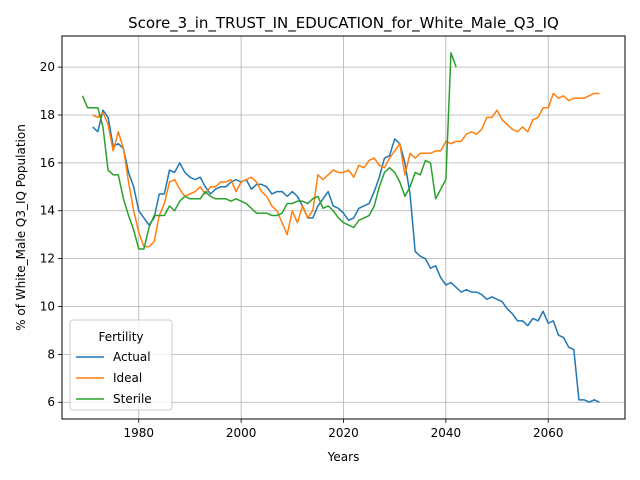  I want to click on y-tick-label: 18, so click(47, 115).